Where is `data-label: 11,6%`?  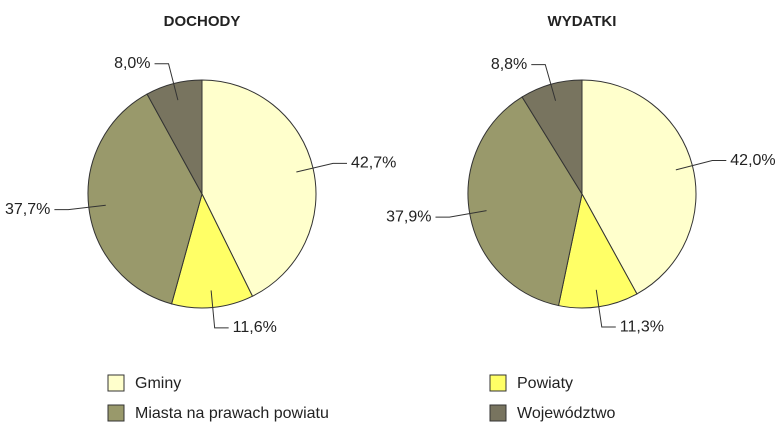
data-label: 11,6% is located at coordinates (255, 327).